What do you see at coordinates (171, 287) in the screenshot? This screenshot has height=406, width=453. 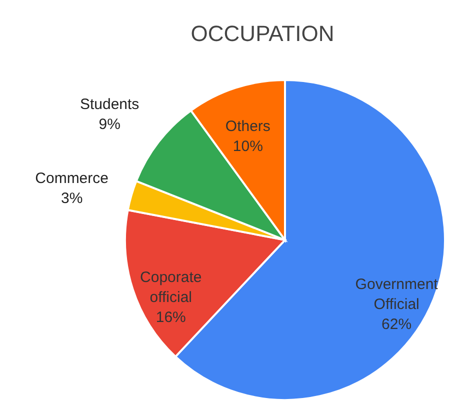 I see `slice-label: Coporate official` at bounding box center [171, 287].